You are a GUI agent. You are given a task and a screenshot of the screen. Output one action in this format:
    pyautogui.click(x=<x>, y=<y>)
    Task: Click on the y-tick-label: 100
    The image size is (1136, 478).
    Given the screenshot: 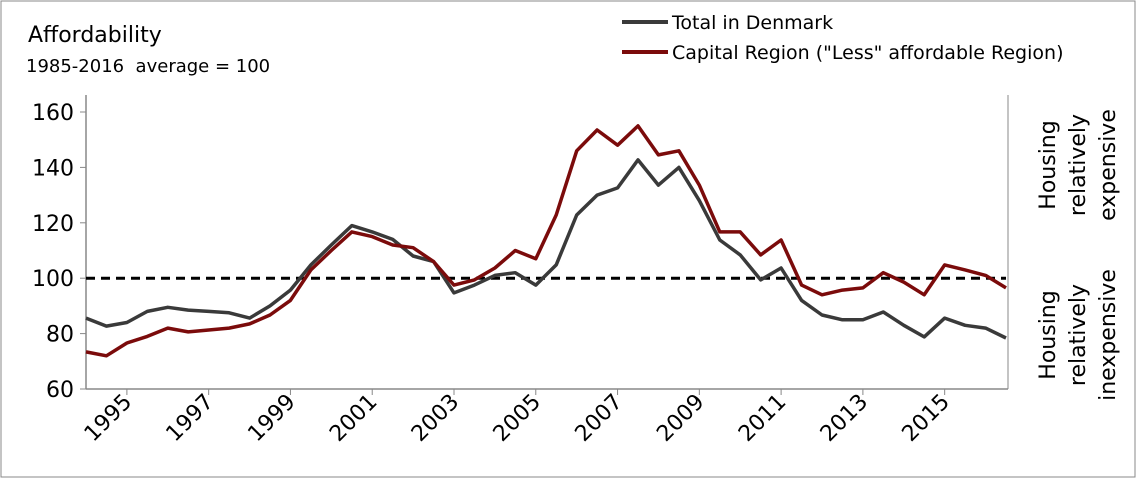 What is the action you would take?
    pyautogui.click(x=53, y=279)
    